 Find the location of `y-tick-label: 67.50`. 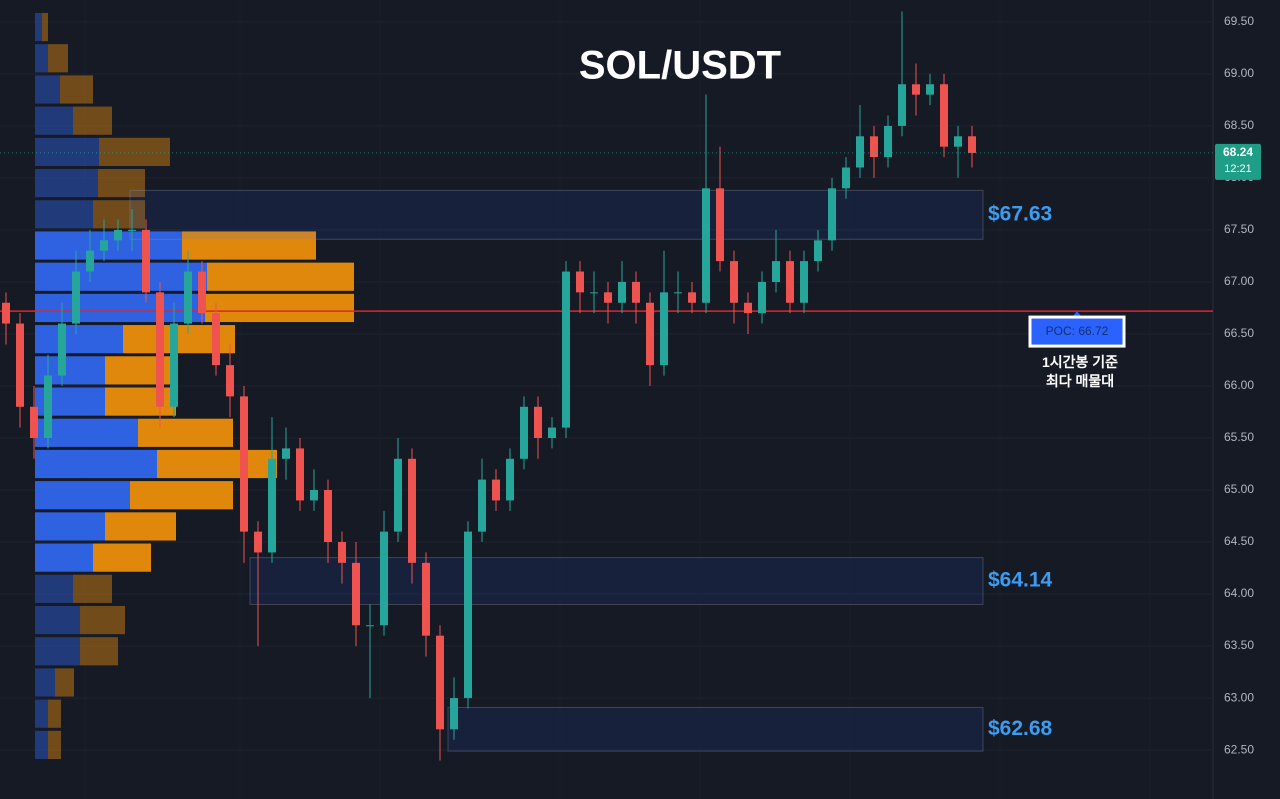

y-tick-label: 67.50 is located at coordinates (1239, 229).